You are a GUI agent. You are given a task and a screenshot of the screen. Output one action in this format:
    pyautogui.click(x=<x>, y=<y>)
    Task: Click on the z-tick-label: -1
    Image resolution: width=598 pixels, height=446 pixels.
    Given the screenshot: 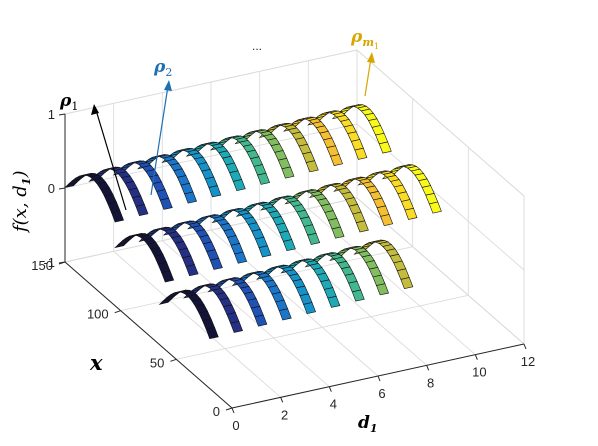 What is the action you would take?
    pyautogui.click(x=49, y=262)
    